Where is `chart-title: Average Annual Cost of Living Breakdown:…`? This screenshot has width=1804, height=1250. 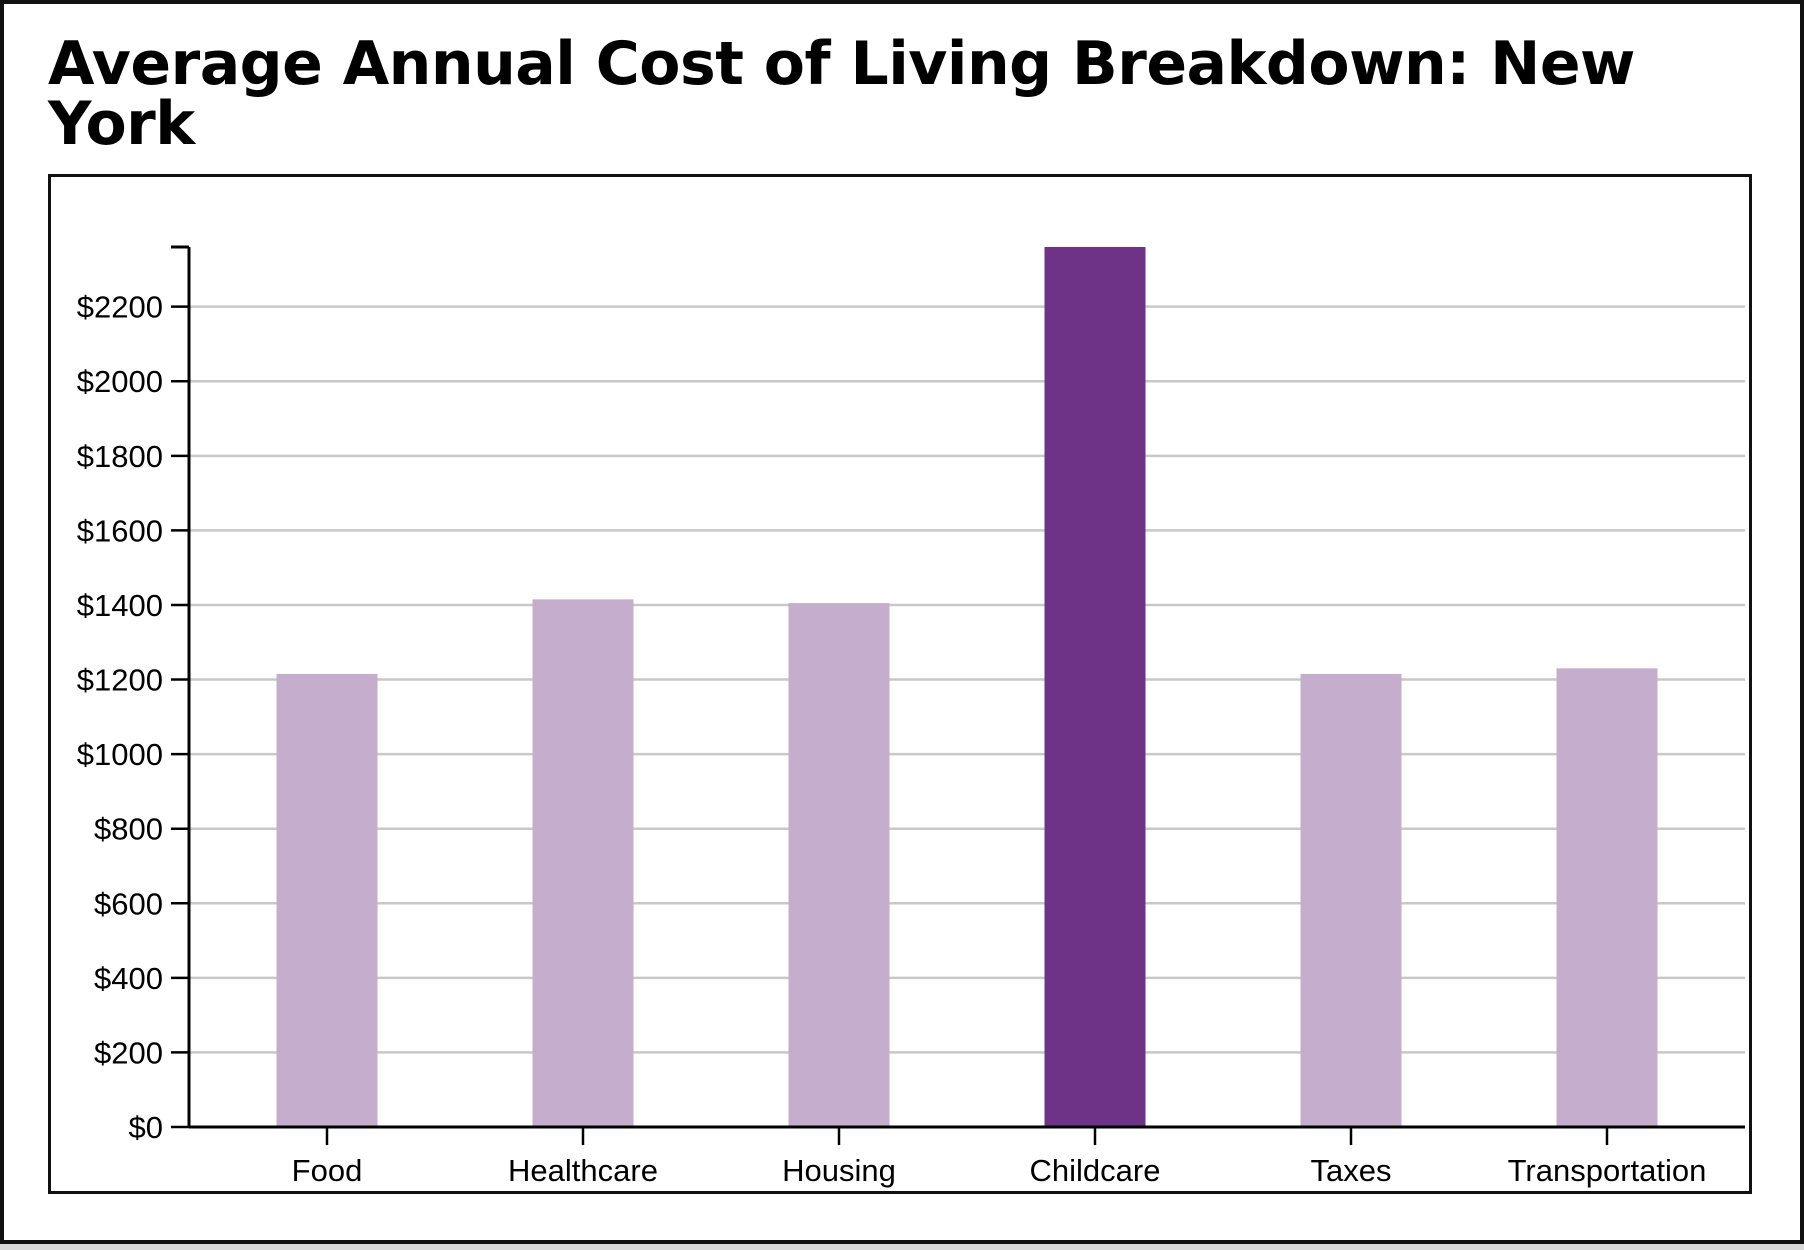 chart-title: Average Annual Cost of Living Breakdown:… is located at coordinates (841, 94).